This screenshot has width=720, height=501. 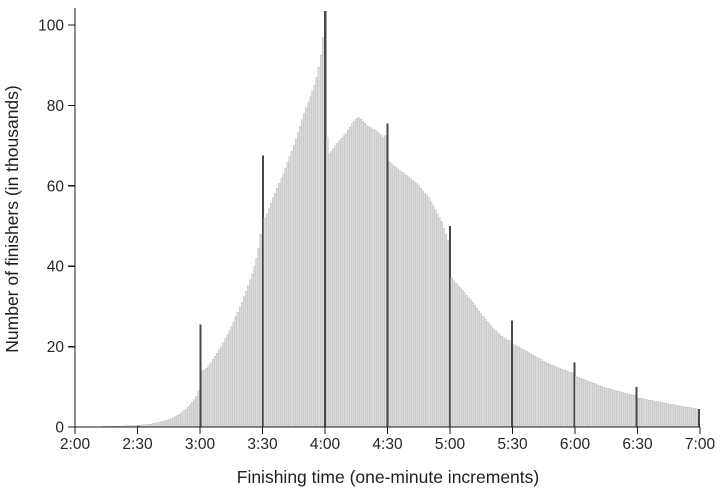 I want to click on x-tick-label: 5:00, so click(x=450, y=444).